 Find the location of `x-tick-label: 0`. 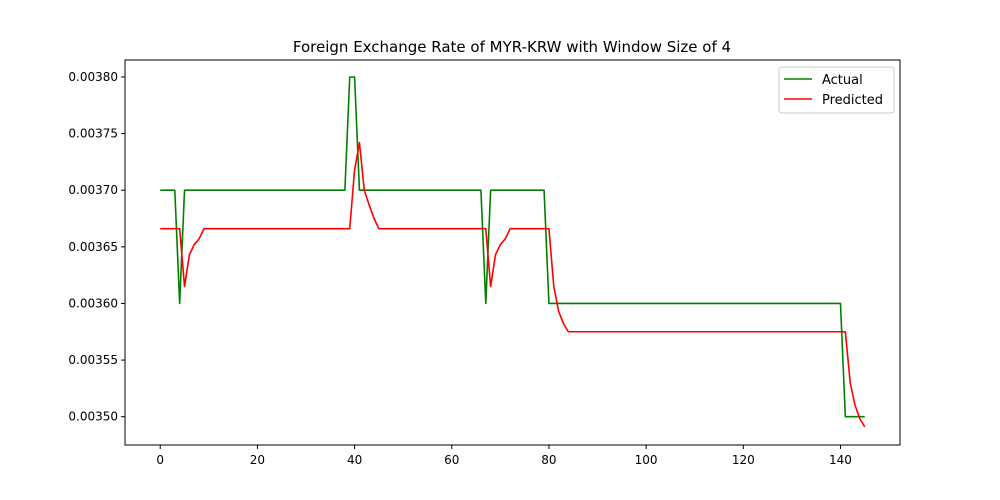

x-tick-label: 0 is located at coordinates (160, 460).